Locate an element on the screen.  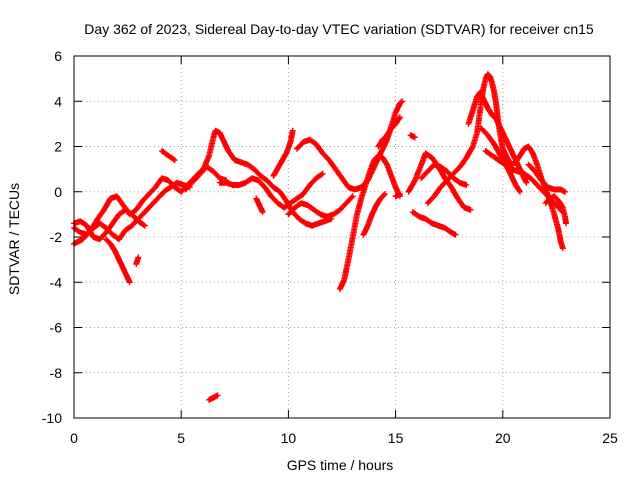
data-series-t14 is located at coordinates (369, 222).